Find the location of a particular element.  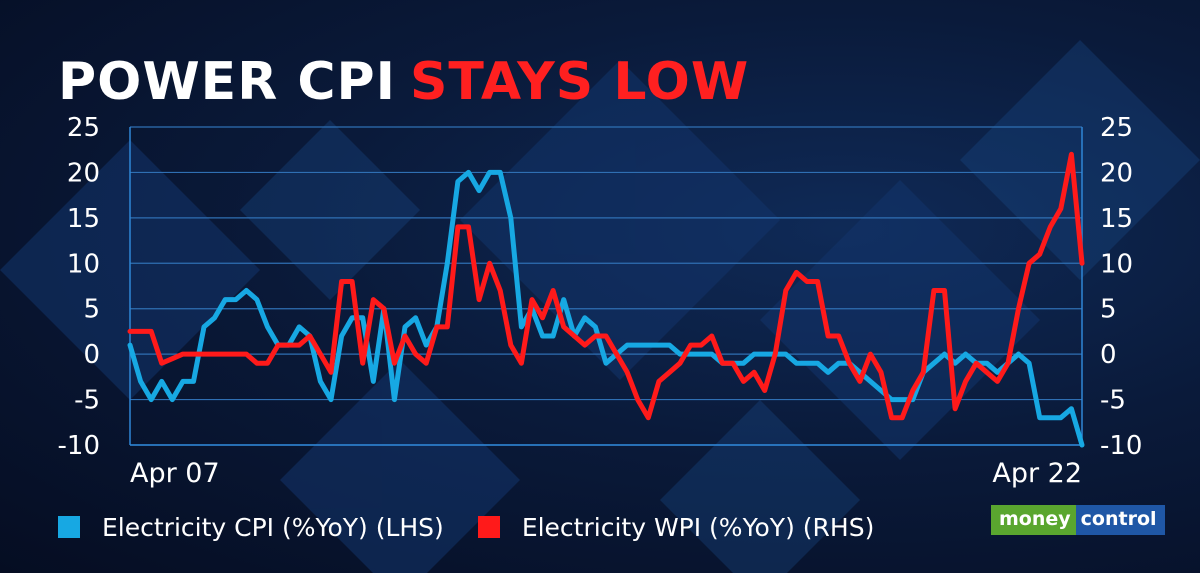

right-tick-label-5: 0 is located at coordinates (1108, 355).